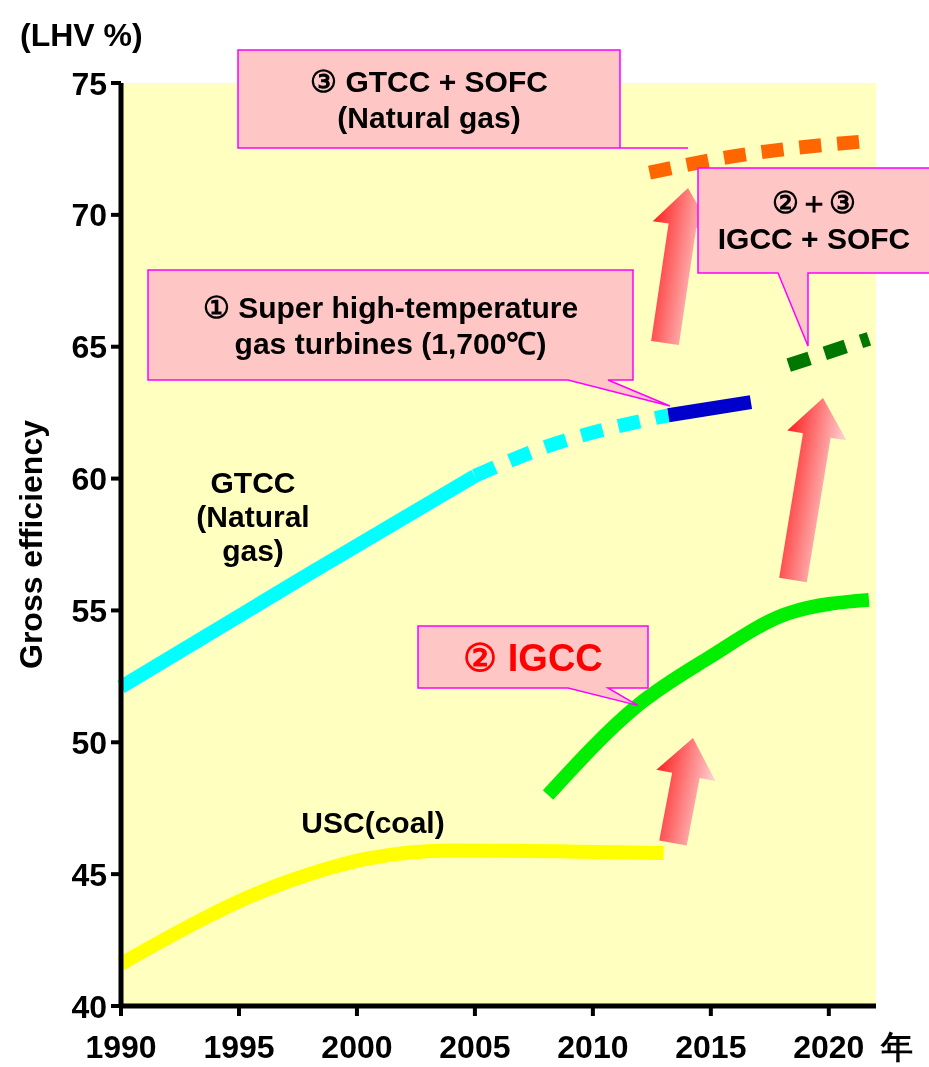 Image resolution: width=929 pixels, height=1067 pixels. What do you see at coordinates (896, 1047) in the screenshot?
I see `x-axis-title: 年` at bounding box center [896, 1047].